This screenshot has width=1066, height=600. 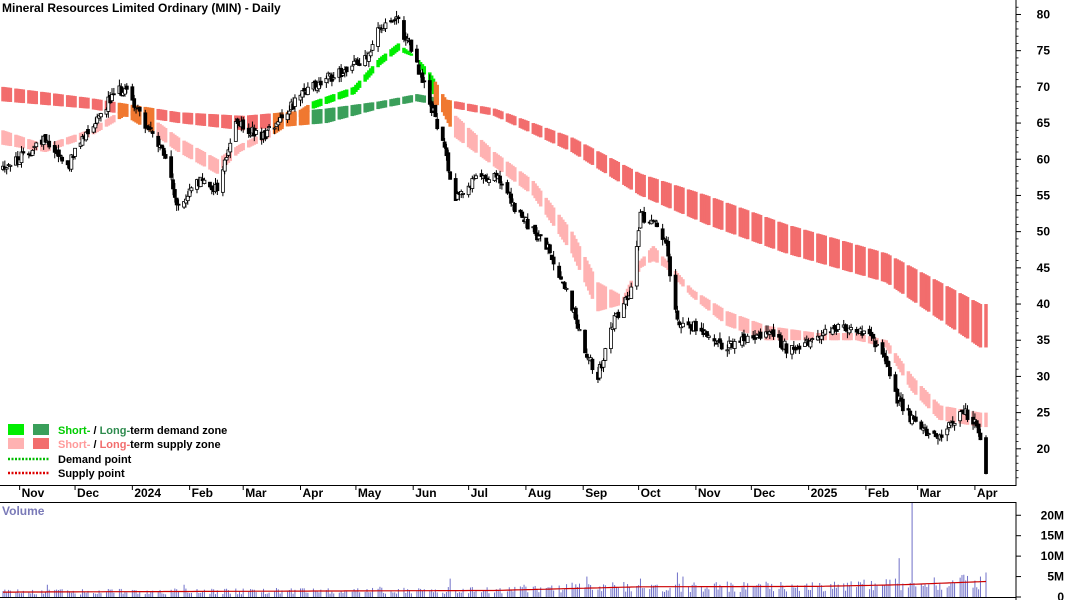 I want to click on price-tick-label: 20, so click(x=1044, y=449).